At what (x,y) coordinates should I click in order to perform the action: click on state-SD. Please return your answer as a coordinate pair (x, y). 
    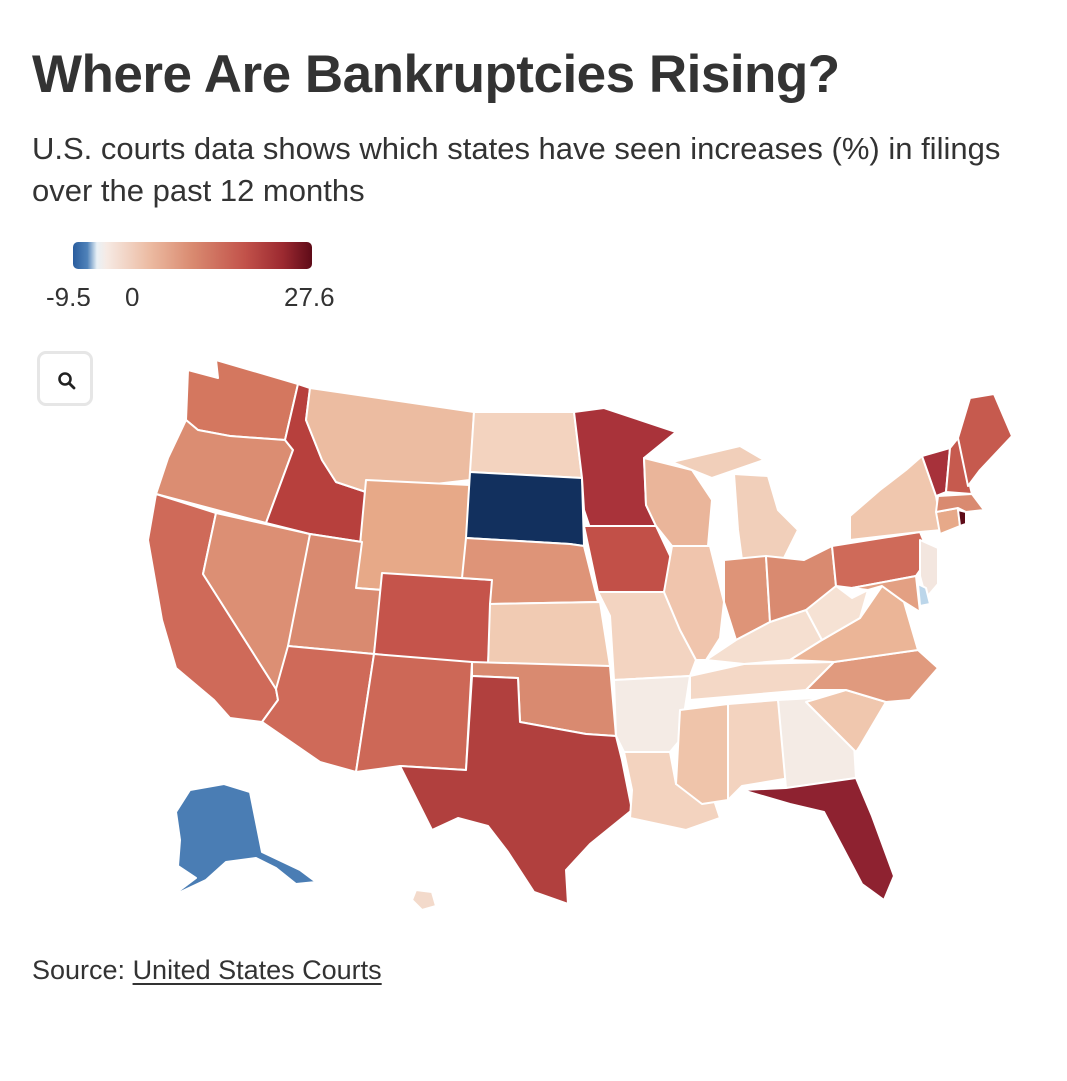
    Looking at the image, I should click on (525, 509).